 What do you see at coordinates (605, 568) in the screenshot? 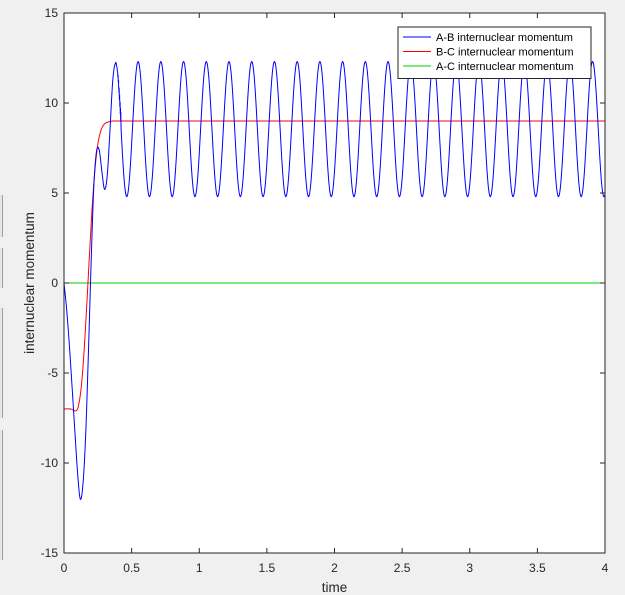
I see `x-tick-label: 4` at bounding box center [605, 568].